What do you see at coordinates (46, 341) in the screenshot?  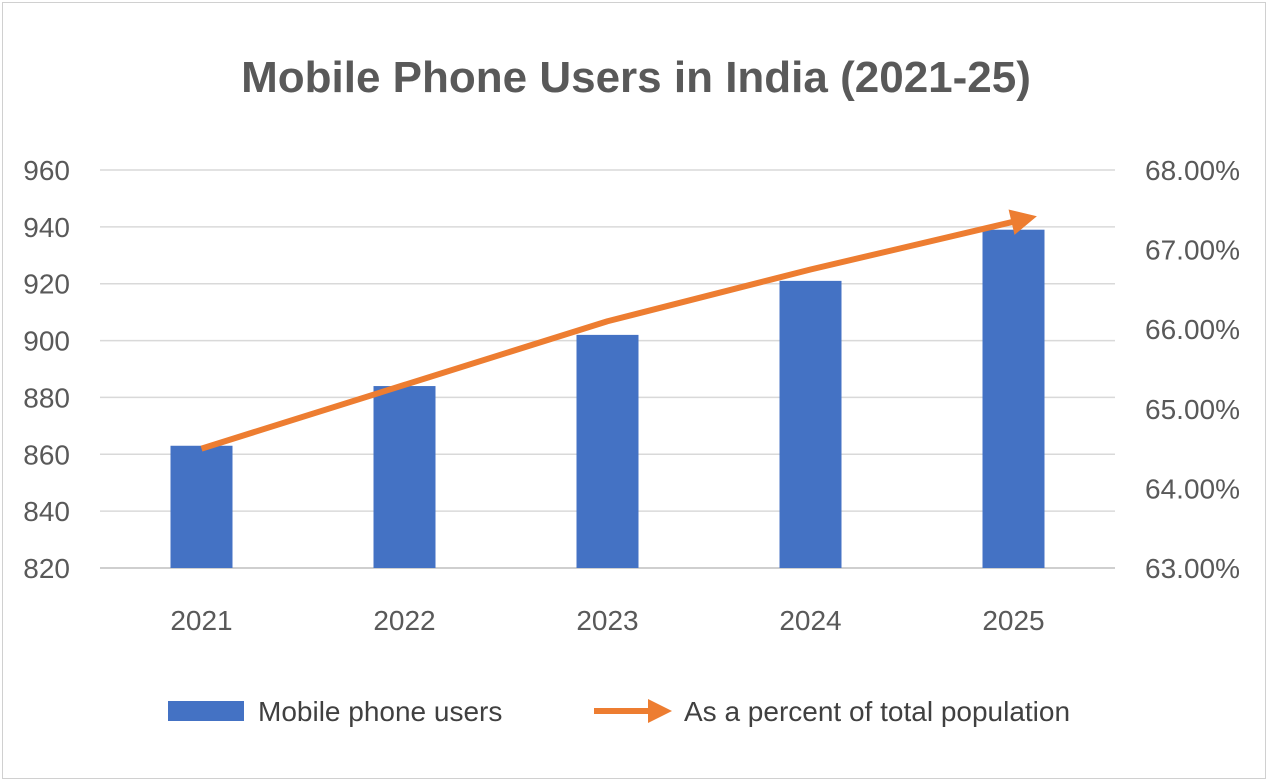 I see `left-tick-label: 900` at bounding box center [46, 341].